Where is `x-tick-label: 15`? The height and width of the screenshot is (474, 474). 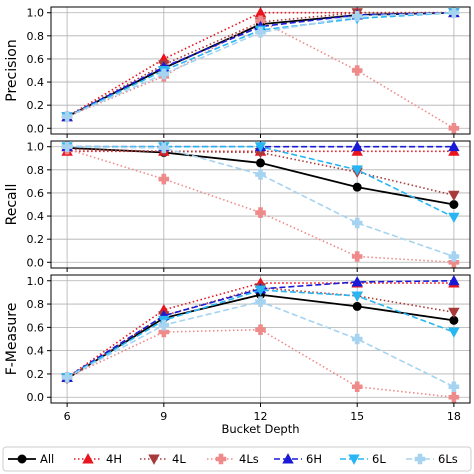
x-tick-label: 15 is located at coordinates (357, 416).